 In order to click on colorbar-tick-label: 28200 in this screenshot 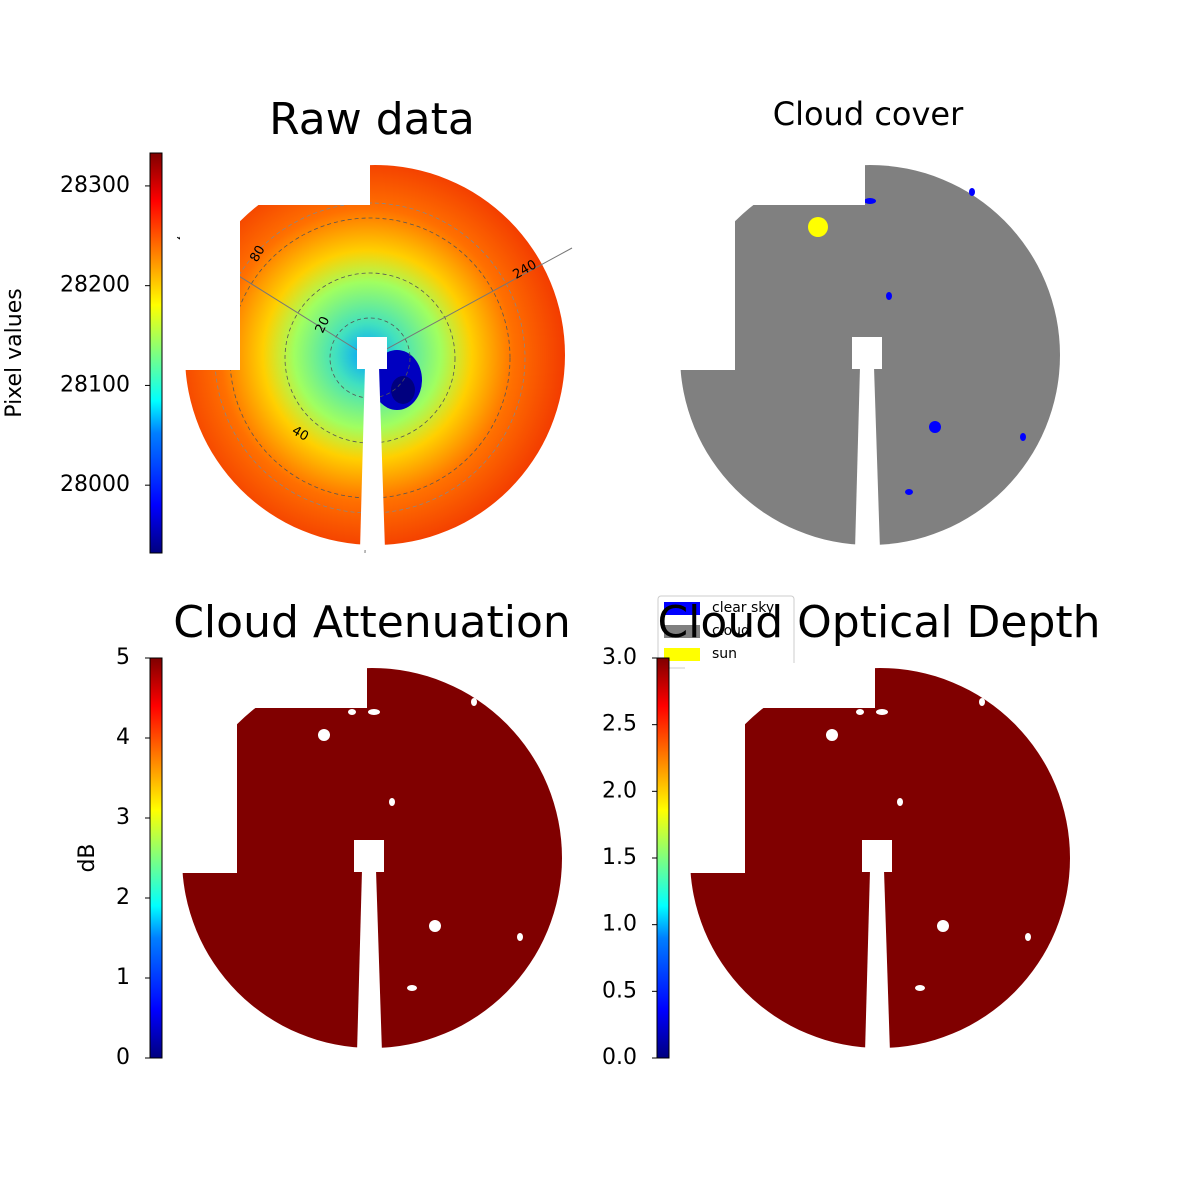, I will do `click(95, 285)`.